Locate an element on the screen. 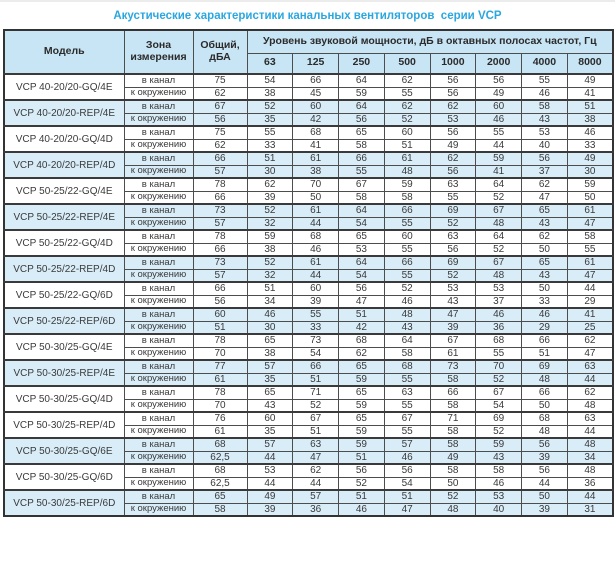  band-cell: 46 is located at coordinates (407, 301).